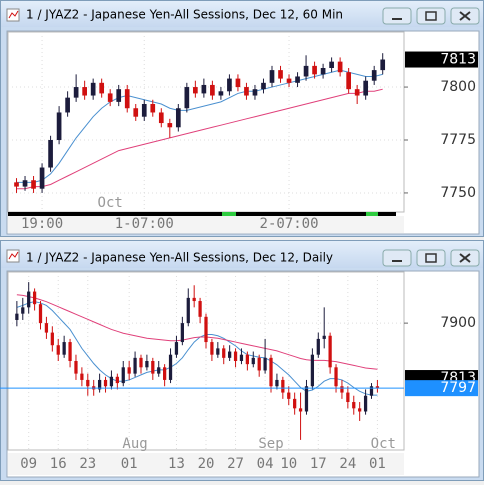  Describe the element at coordinates (270, 444) in the screenshot. I see `x-period-label: Sep` at that location.